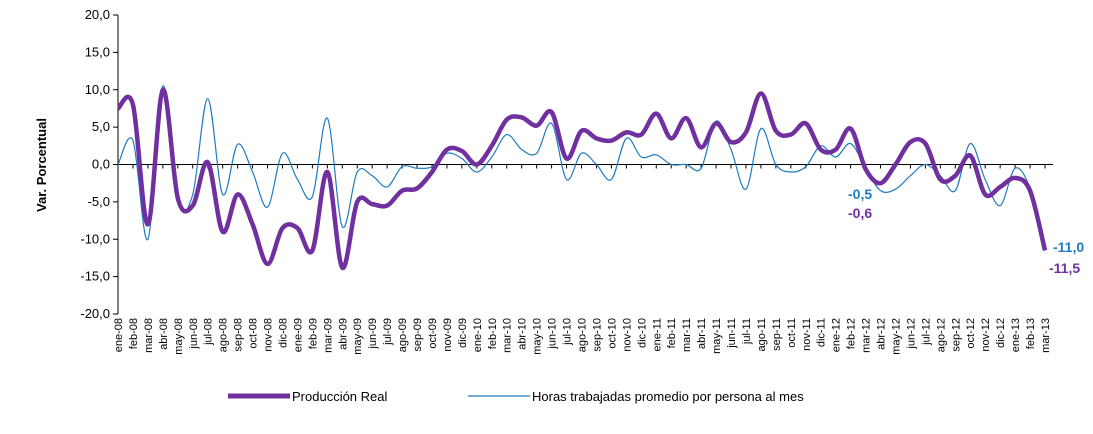 This screenshot has width=1093, height=434. I want to click on y-tick-label: 10,0, so click(97, 89).